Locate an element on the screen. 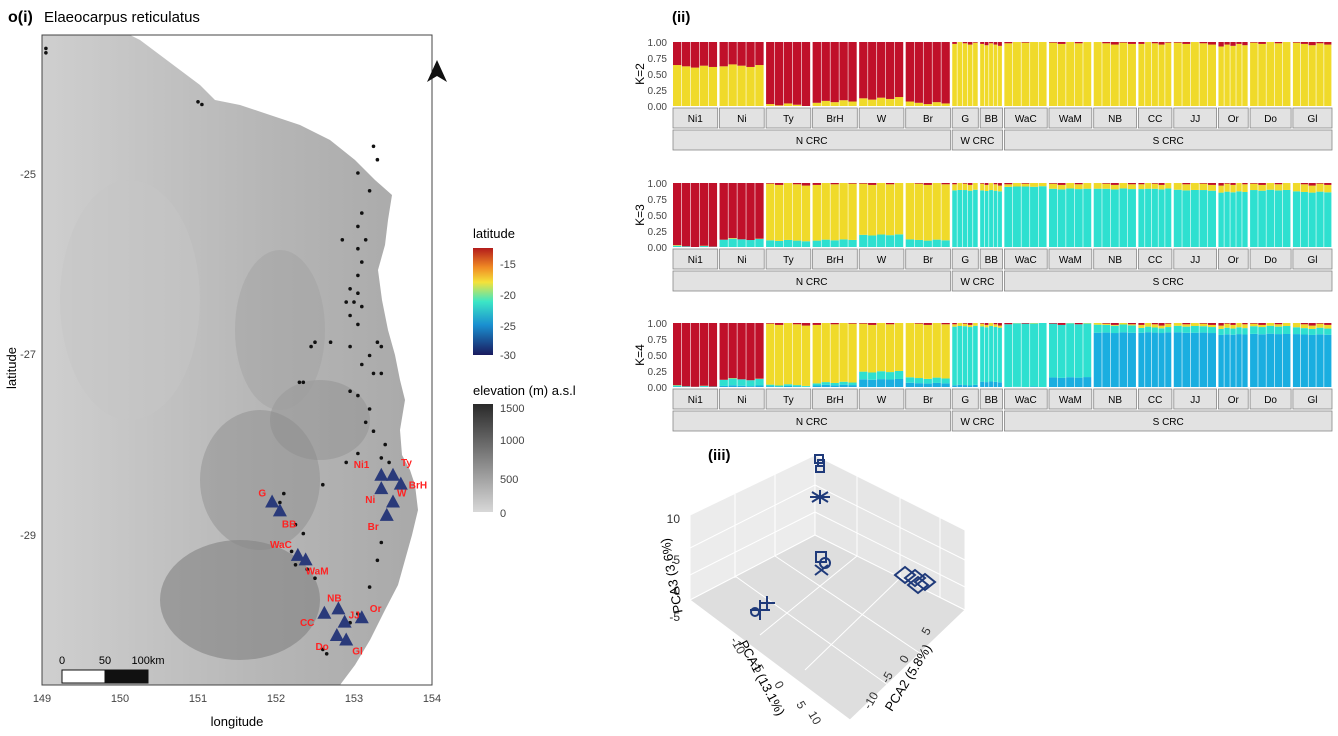 This screenshot has width=1338, height=736. population-label-ni: Ni is located at coordinates (741, 119).